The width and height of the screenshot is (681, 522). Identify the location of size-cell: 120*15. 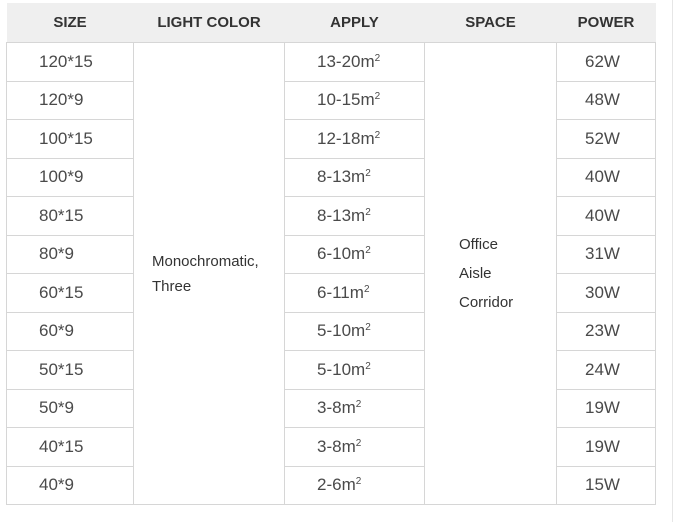
(70, 62).